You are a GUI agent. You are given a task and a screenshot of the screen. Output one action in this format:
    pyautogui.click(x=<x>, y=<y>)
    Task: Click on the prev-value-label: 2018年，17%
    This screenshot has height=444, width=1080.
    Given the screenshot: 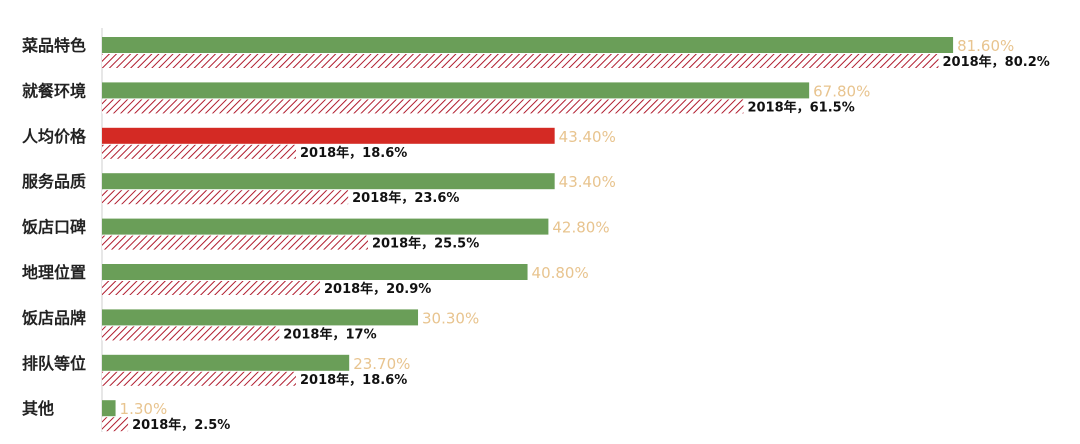 What is the action you would take?
    pyautogui.click(x=329, y=334)
    